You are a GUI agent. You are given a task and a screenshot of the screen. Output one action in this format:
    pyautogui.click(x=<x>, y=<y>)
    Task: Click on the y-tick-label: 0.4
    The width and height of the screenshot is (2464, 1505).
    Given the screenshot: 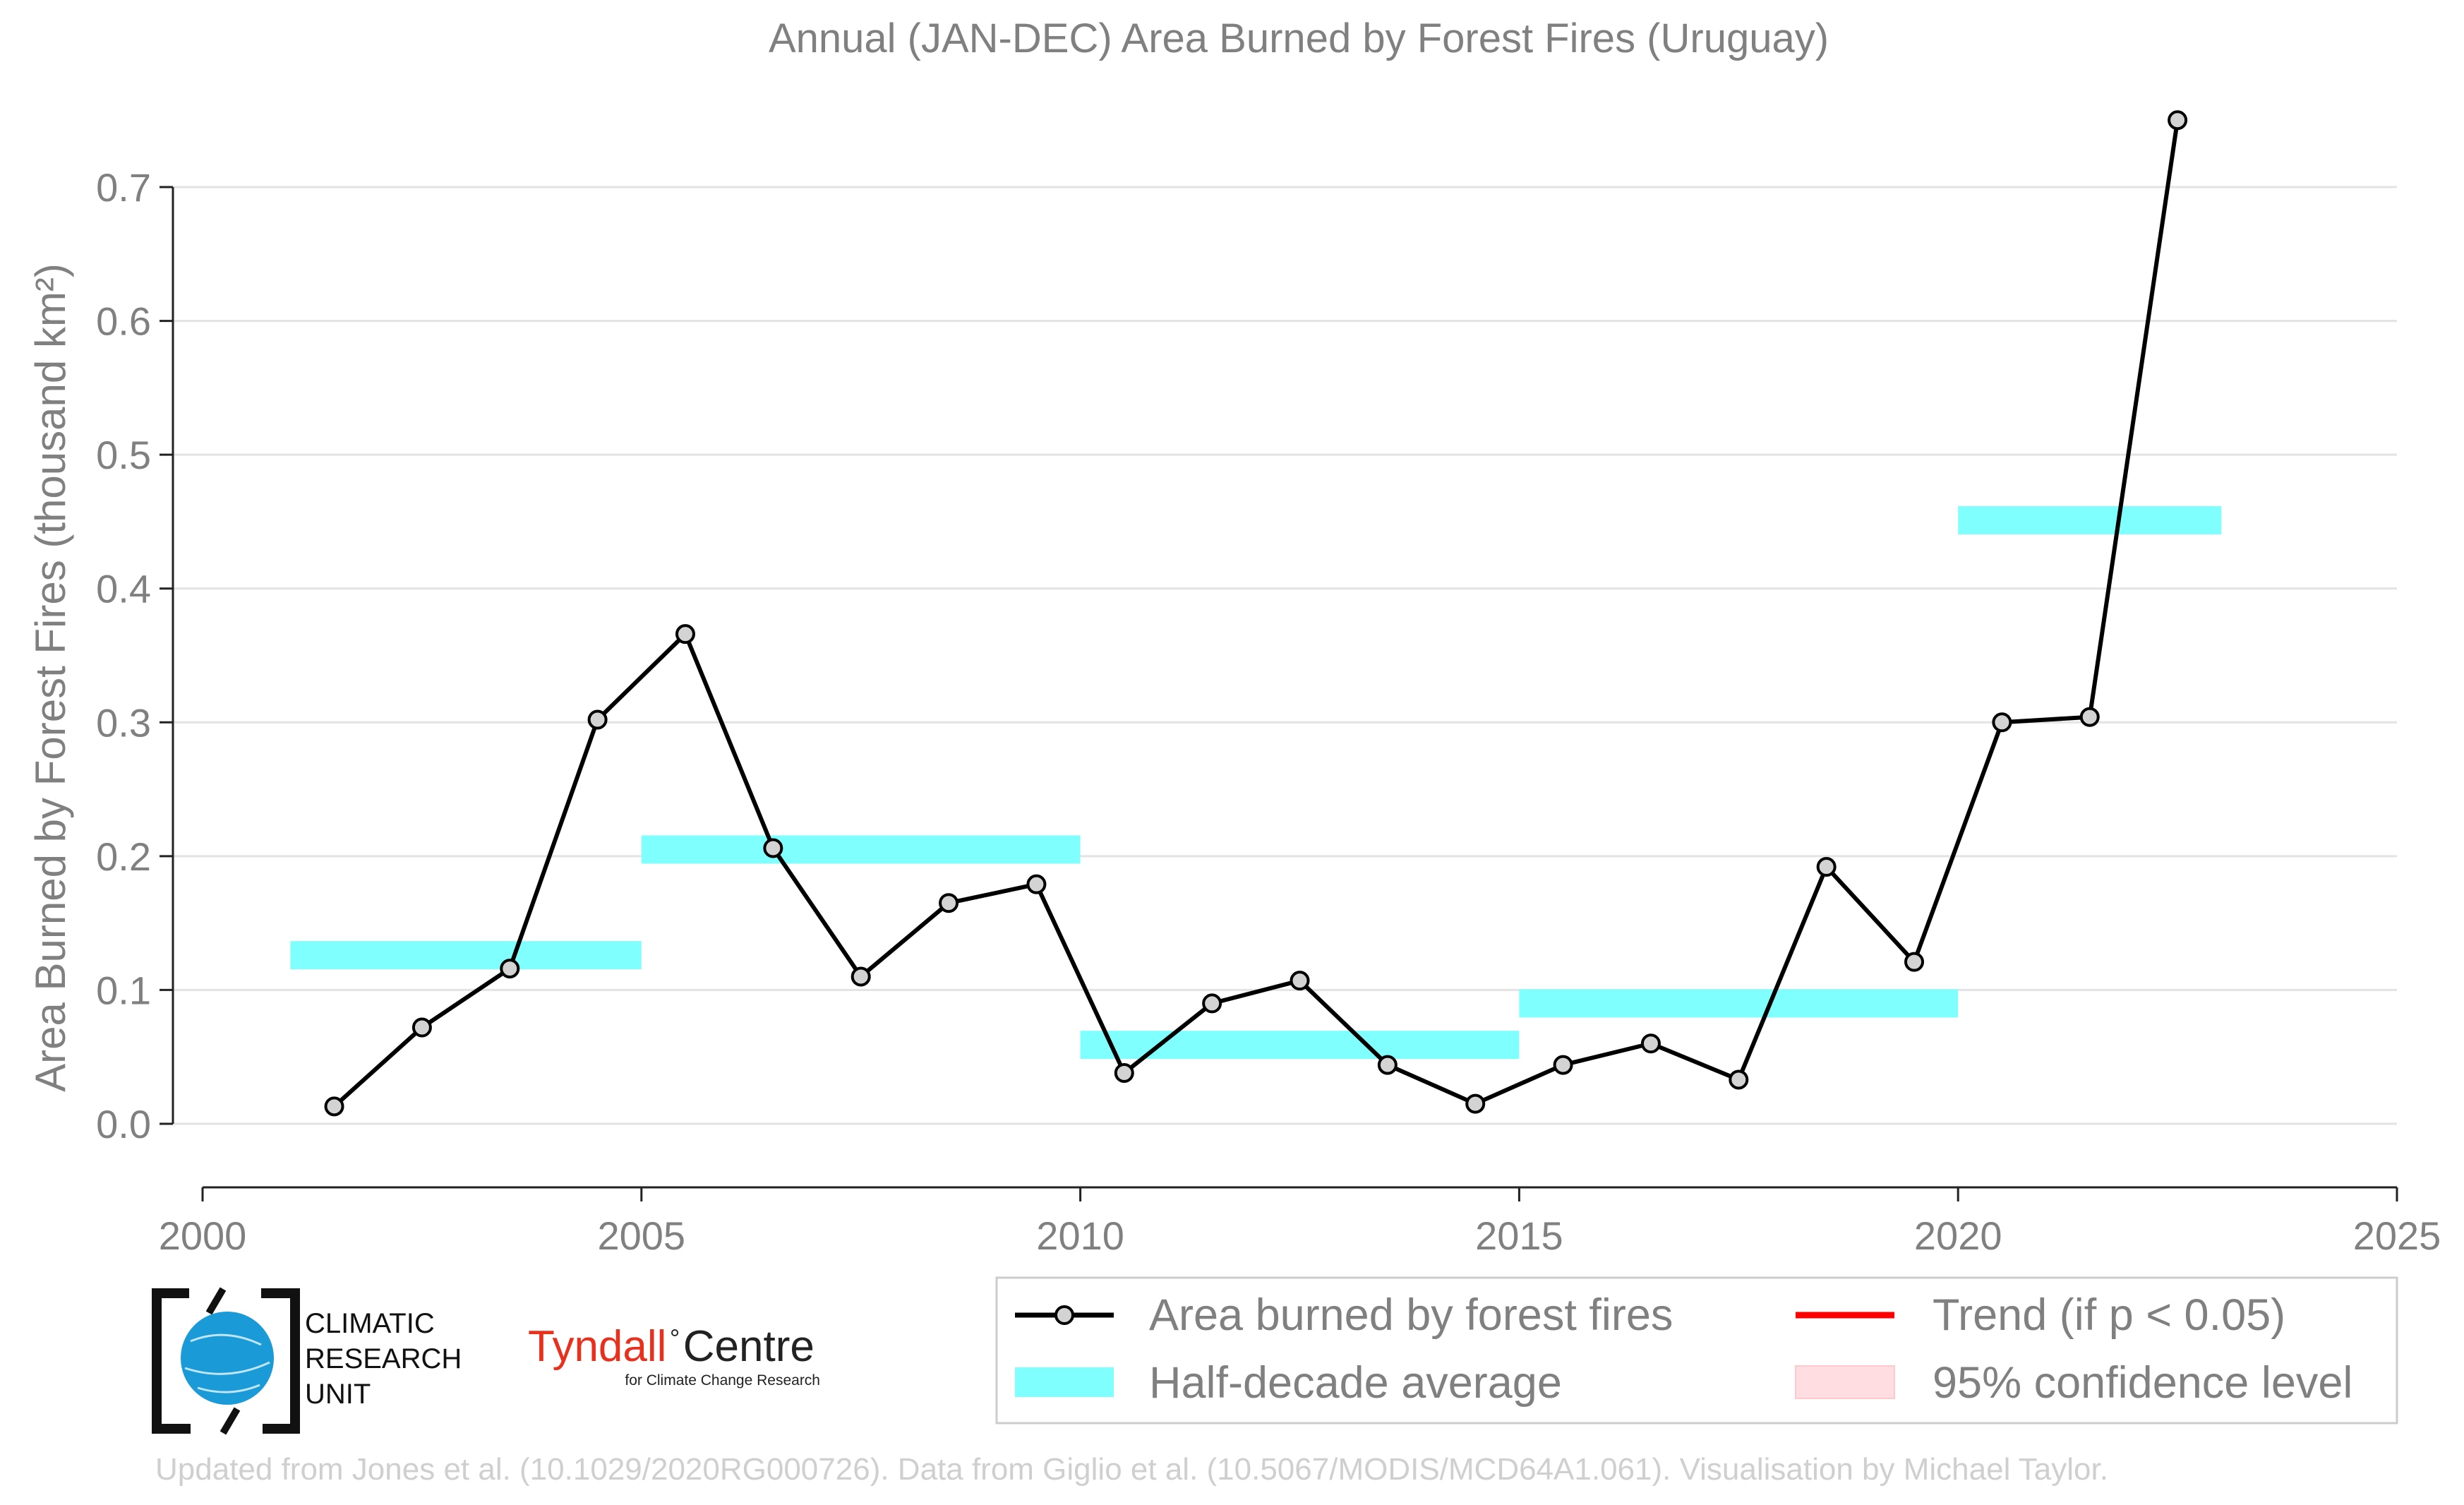 What is the action you would take?
    pyautogui.click(x=123, y=589)
    